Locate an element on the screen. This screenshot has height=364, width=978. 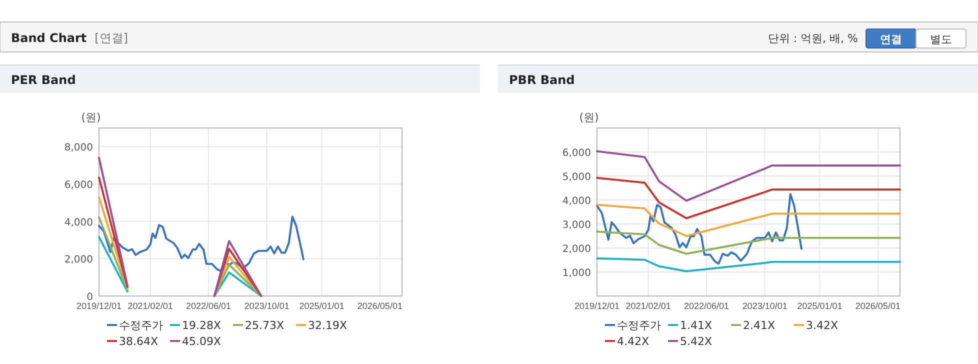
y-tick-label: 5,000 is located at coordinates (576, 177).